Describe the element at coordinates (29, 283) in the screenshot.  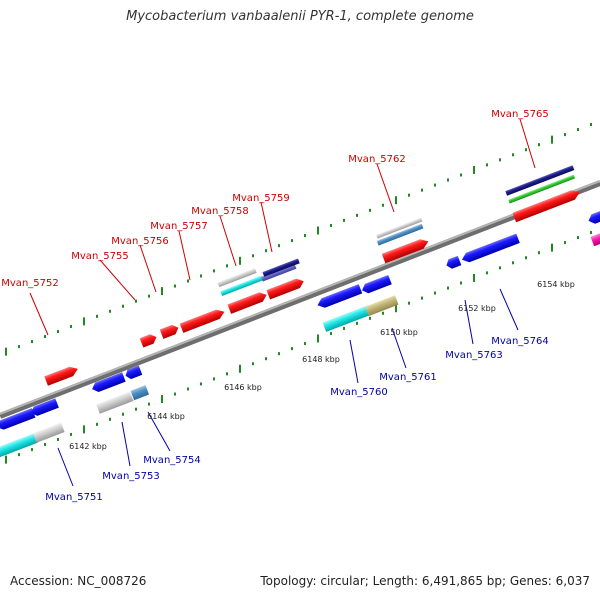
I see `gene-label: Mvan_5752` at that location.